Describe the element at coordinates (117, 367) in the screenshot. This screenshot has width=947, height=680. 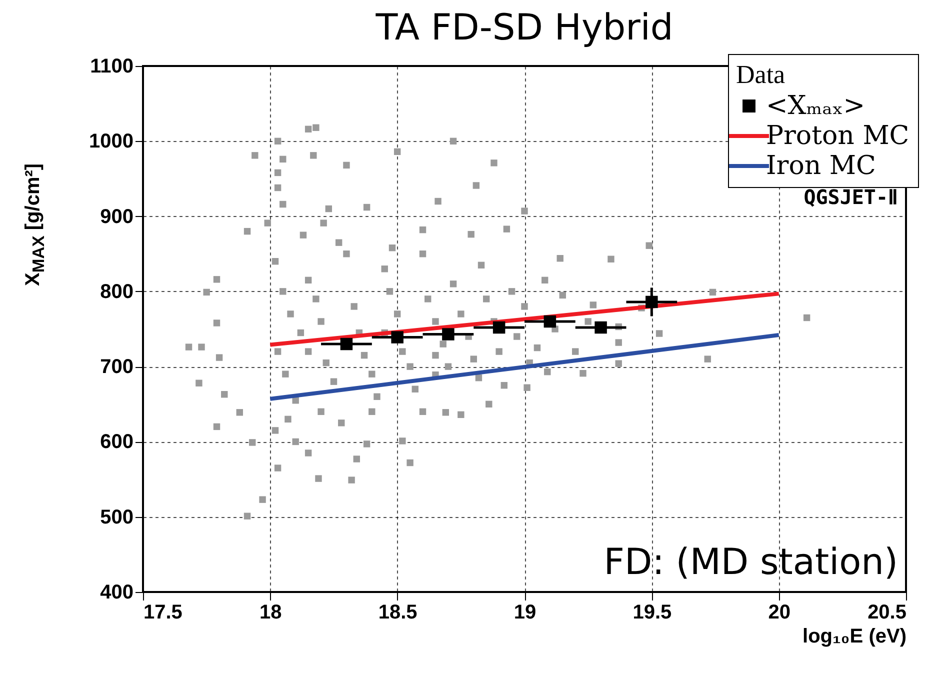
I see `y-tick-label: 700` at that location.